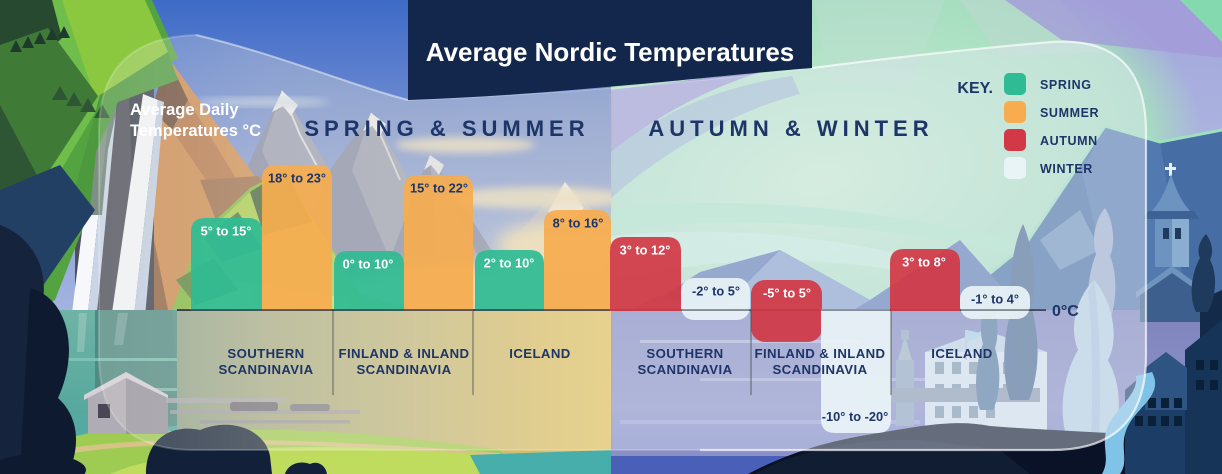  I want to click on svg-text: 8° to 16°, so click(578, 223).